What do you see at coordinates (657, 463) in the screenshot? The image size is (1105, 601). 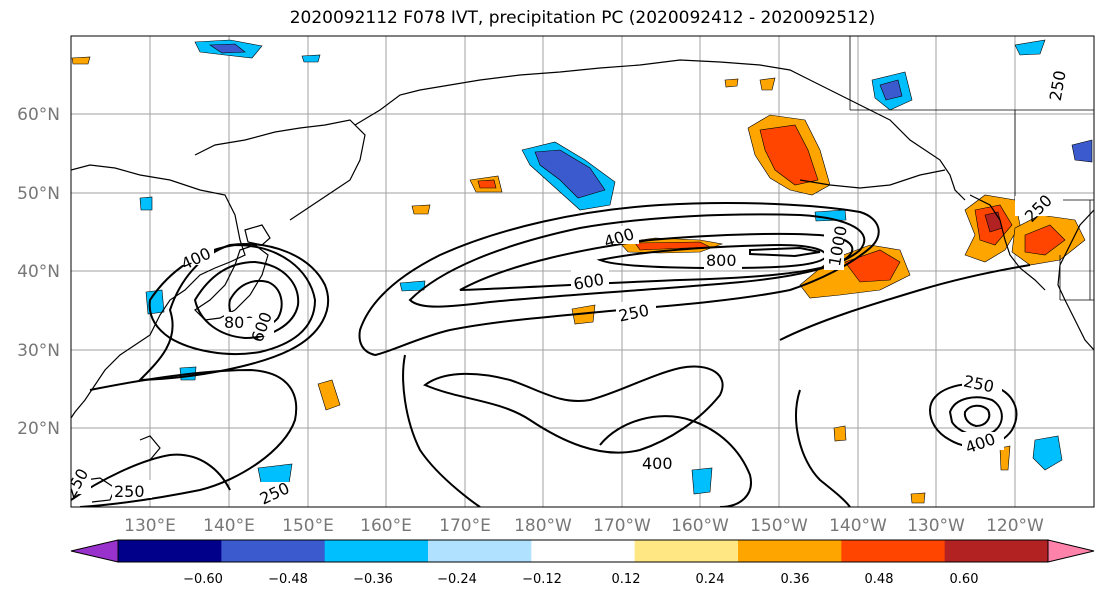 I see `contour-label: 400` at bounding box center [657, 463].